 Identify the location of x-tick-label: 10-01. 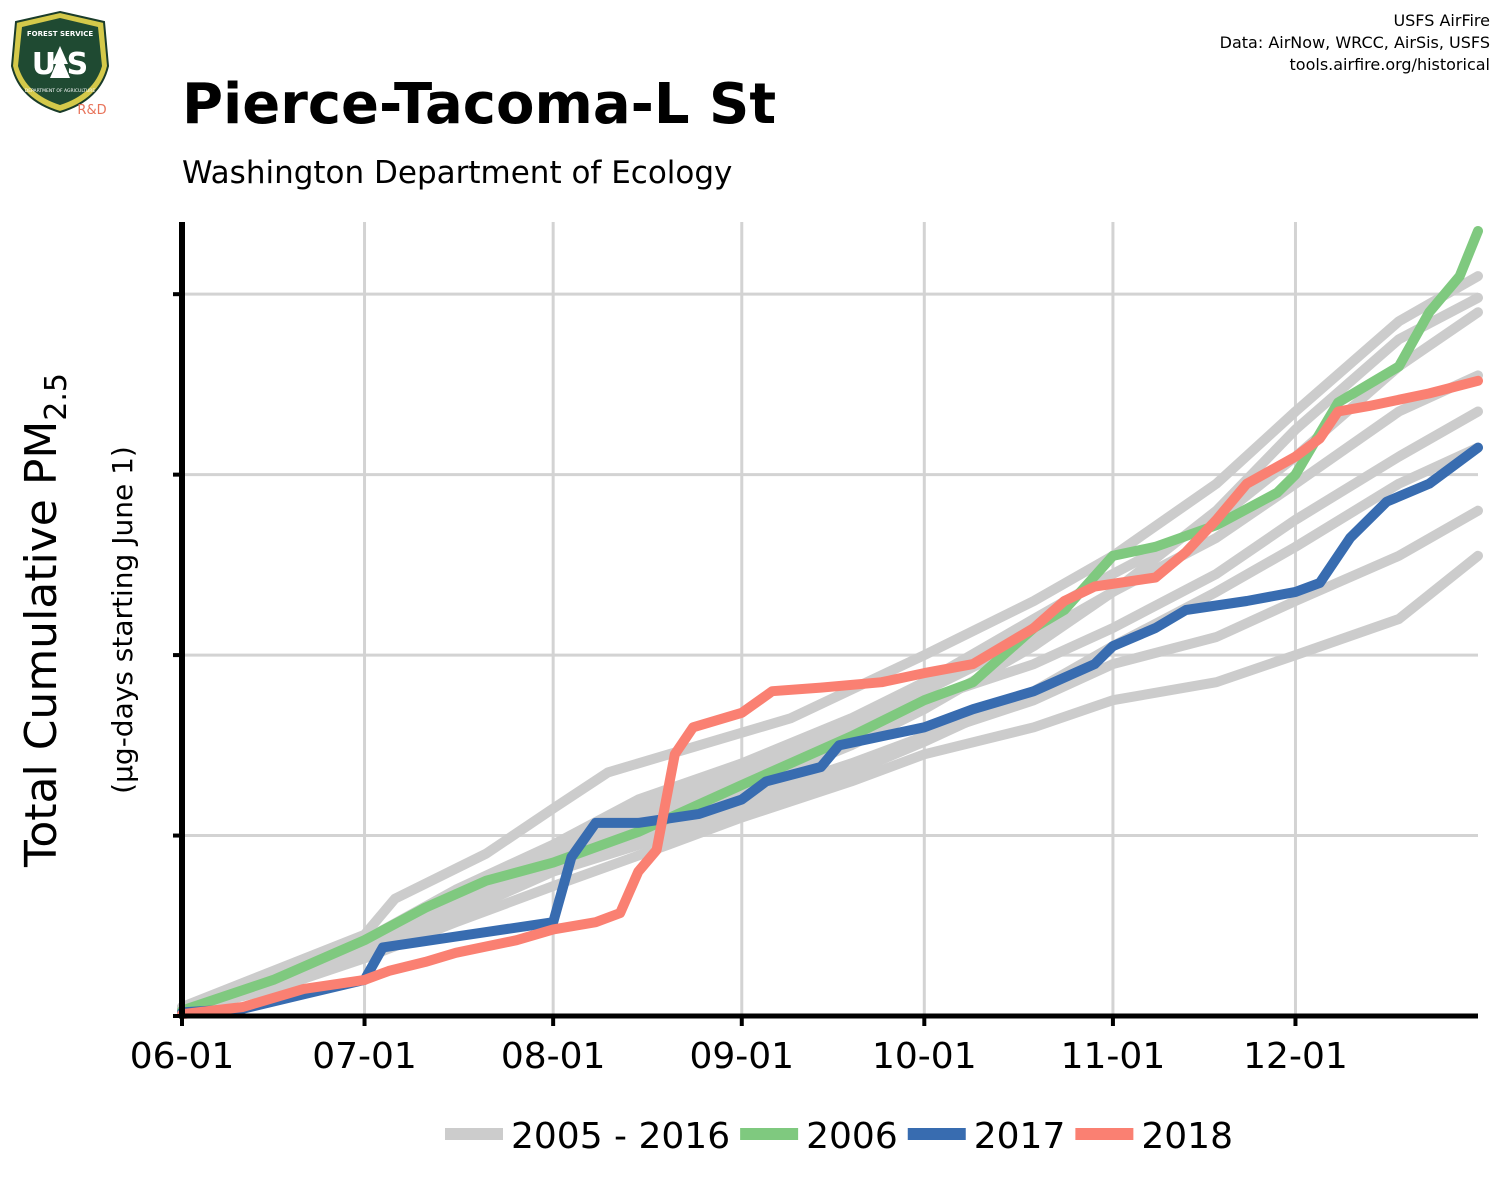
(924, 1056).